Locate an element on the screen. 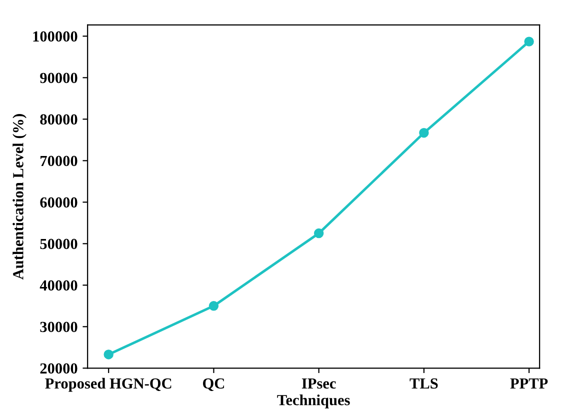 The height and width of the screenshot is (416, 565). y-tick-label: 50000 is located at coordinates (59, 244).